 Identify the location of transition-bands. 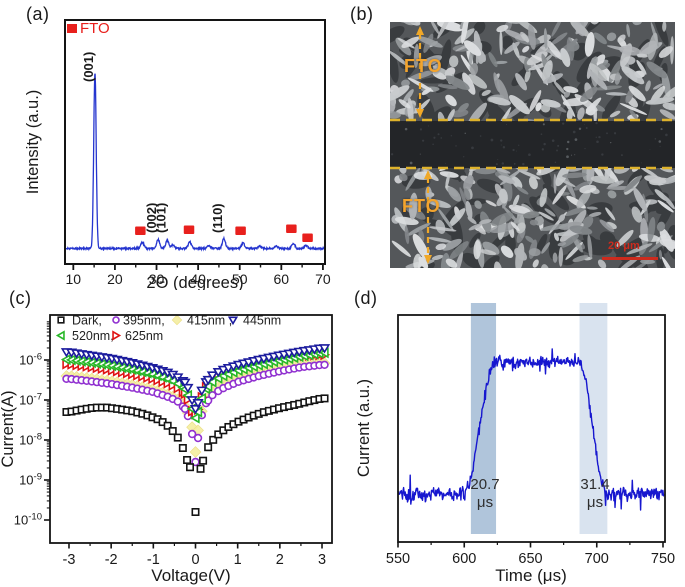
(539, 418).